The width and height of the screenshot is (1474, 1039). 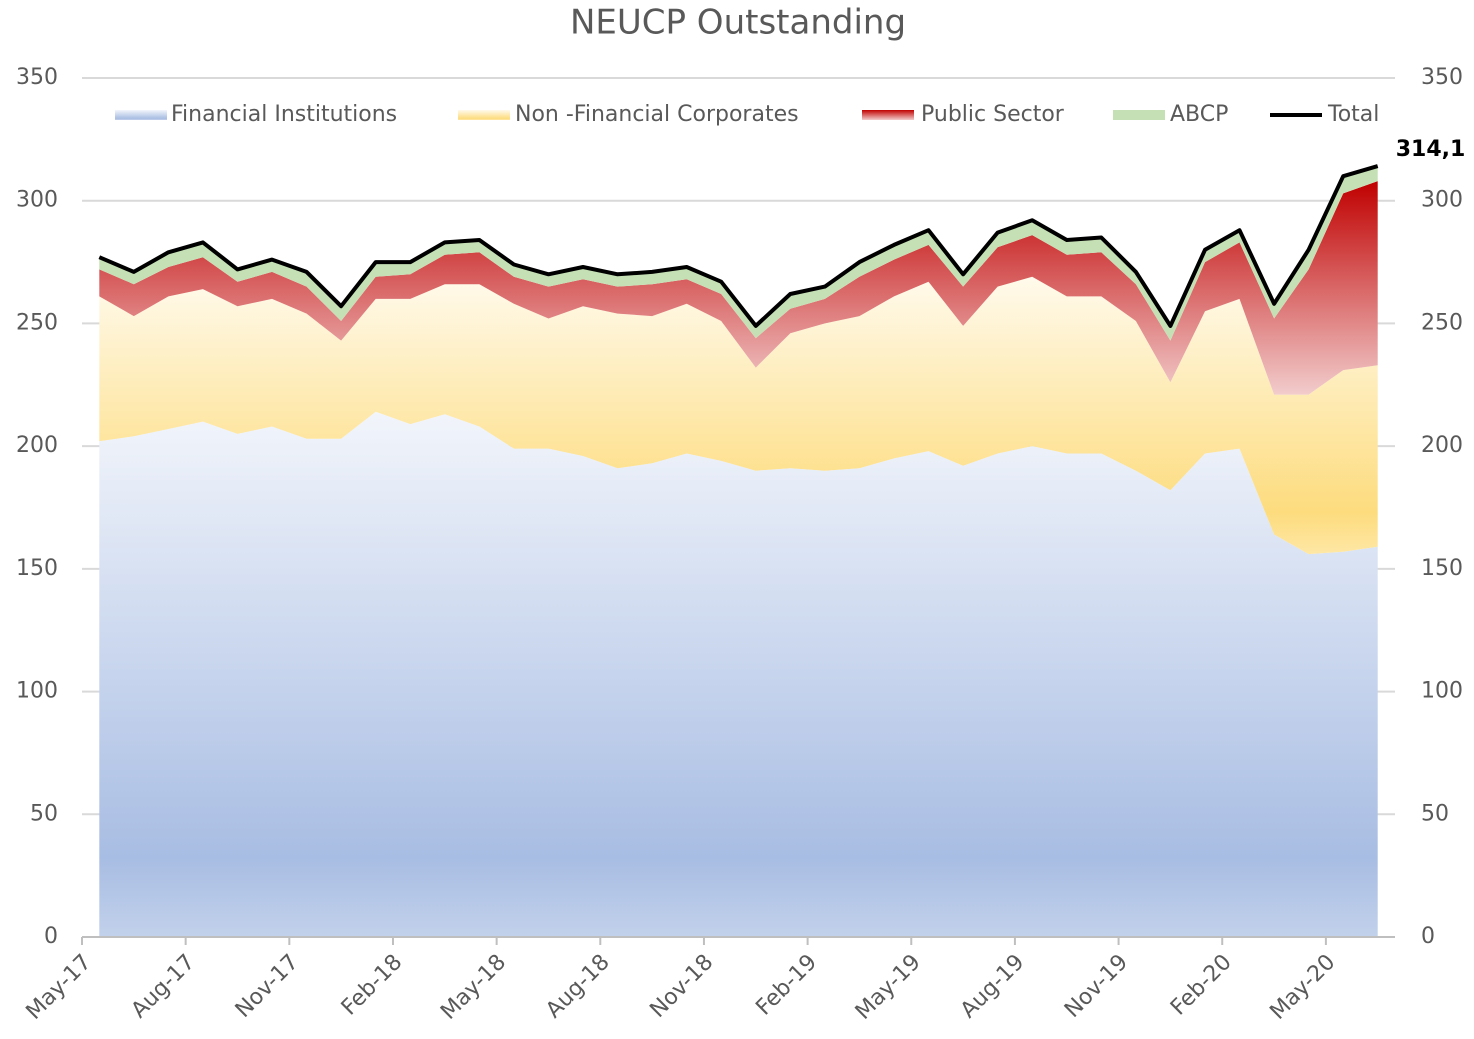 What do you see at coordinates (1442, 445) in the screenshot?
I see `y2-tick-label: 200` at bounding box center [1442, 445].